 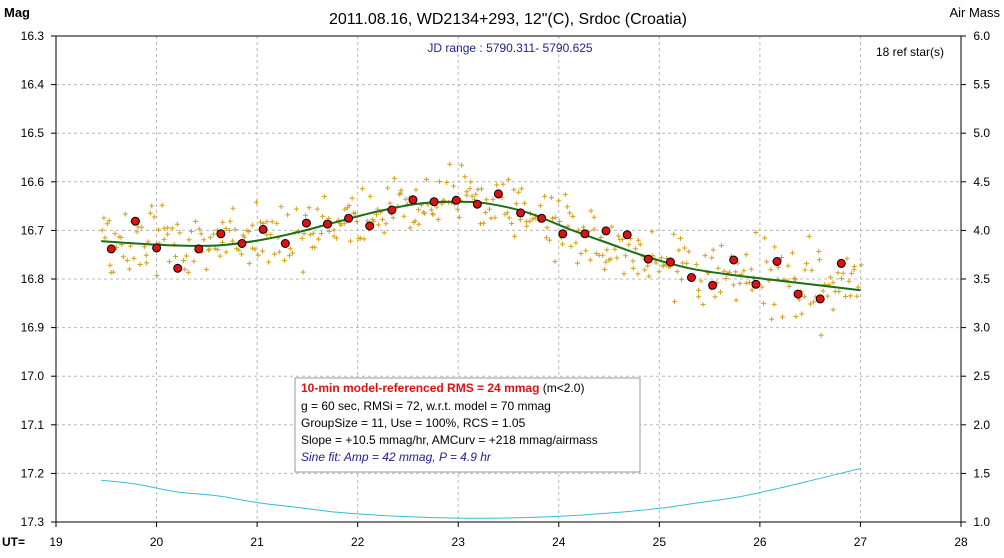 I want to click on y-tick-label: 16.3, so click(x=33, y=36).